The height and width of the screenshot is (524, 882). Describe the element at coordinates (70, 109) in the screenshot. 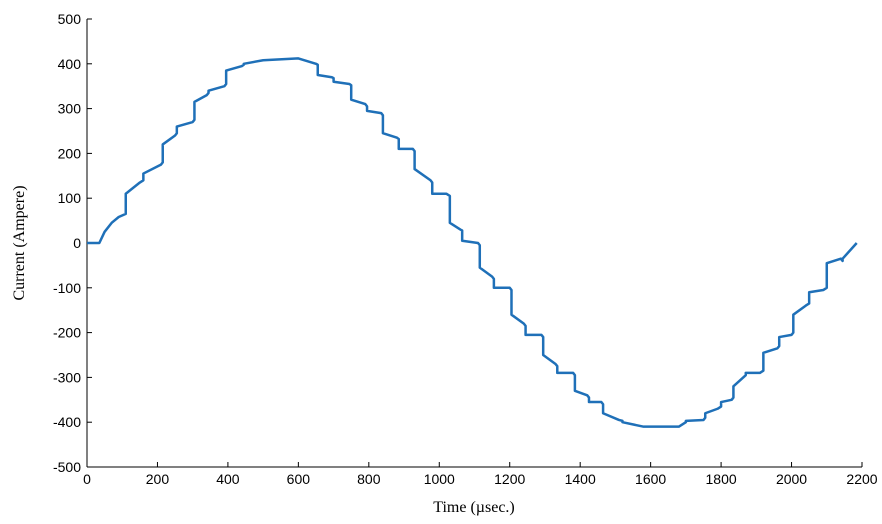

I see `y-tick-label: 300` at that location.